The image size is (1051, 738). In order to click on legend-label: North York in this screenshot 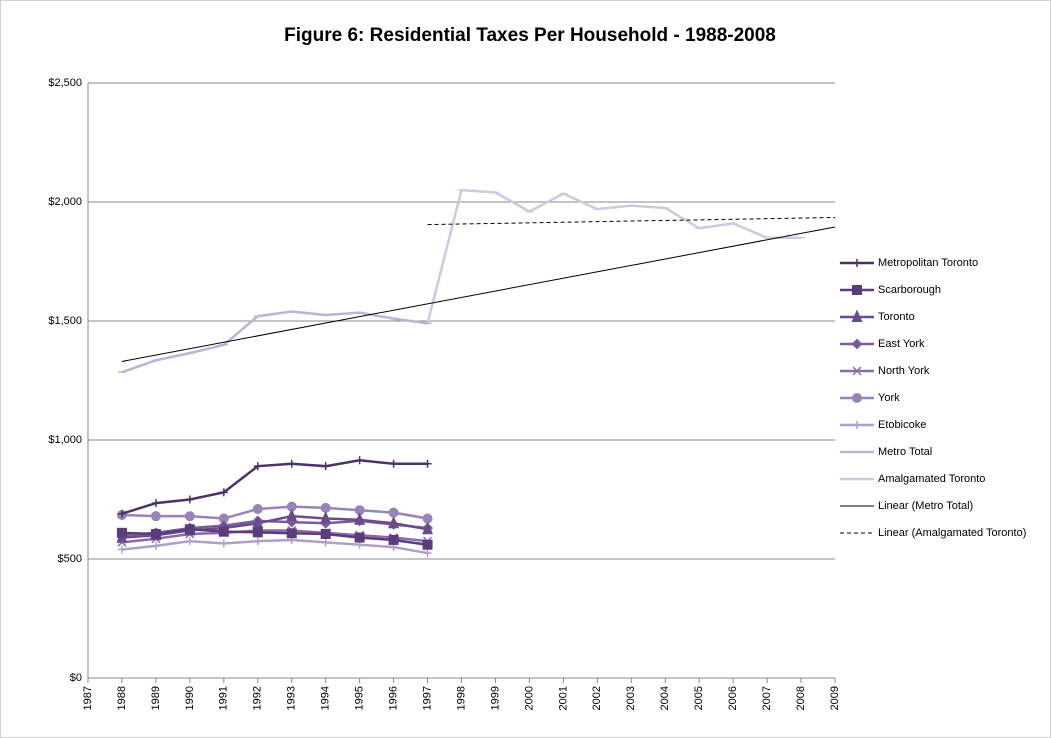, I will do `click(904, 371)`.